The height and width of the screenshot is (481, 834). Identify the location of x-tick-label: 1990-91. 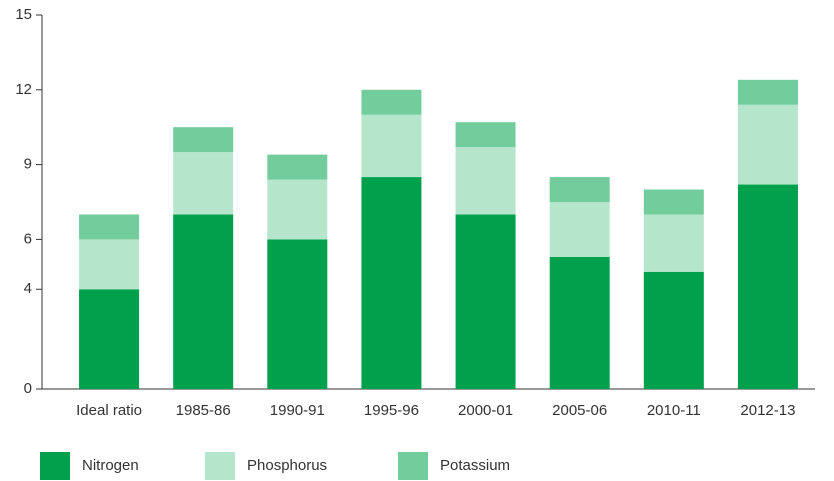
(297, 410).